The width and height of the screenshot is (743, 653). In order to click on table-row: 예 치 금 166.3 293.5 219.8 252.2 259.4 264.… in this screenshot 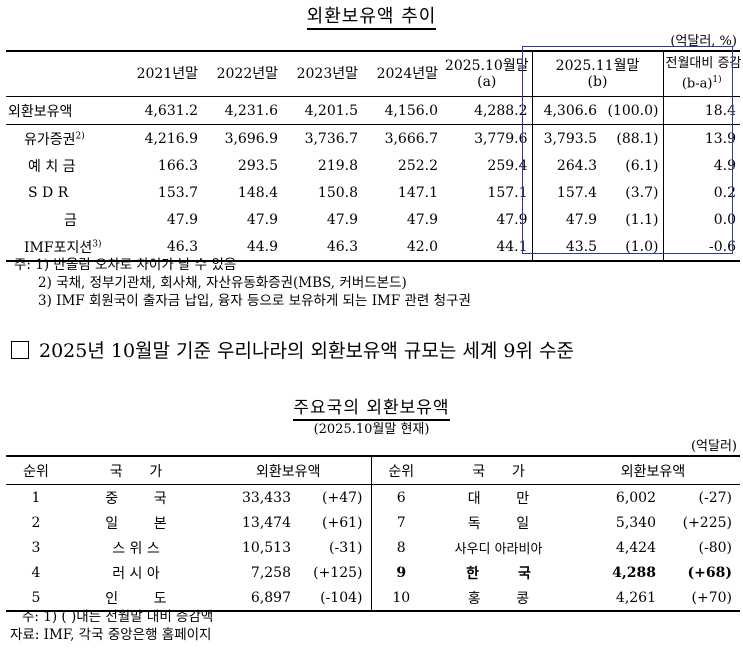, I will do `click(373, 165)`.